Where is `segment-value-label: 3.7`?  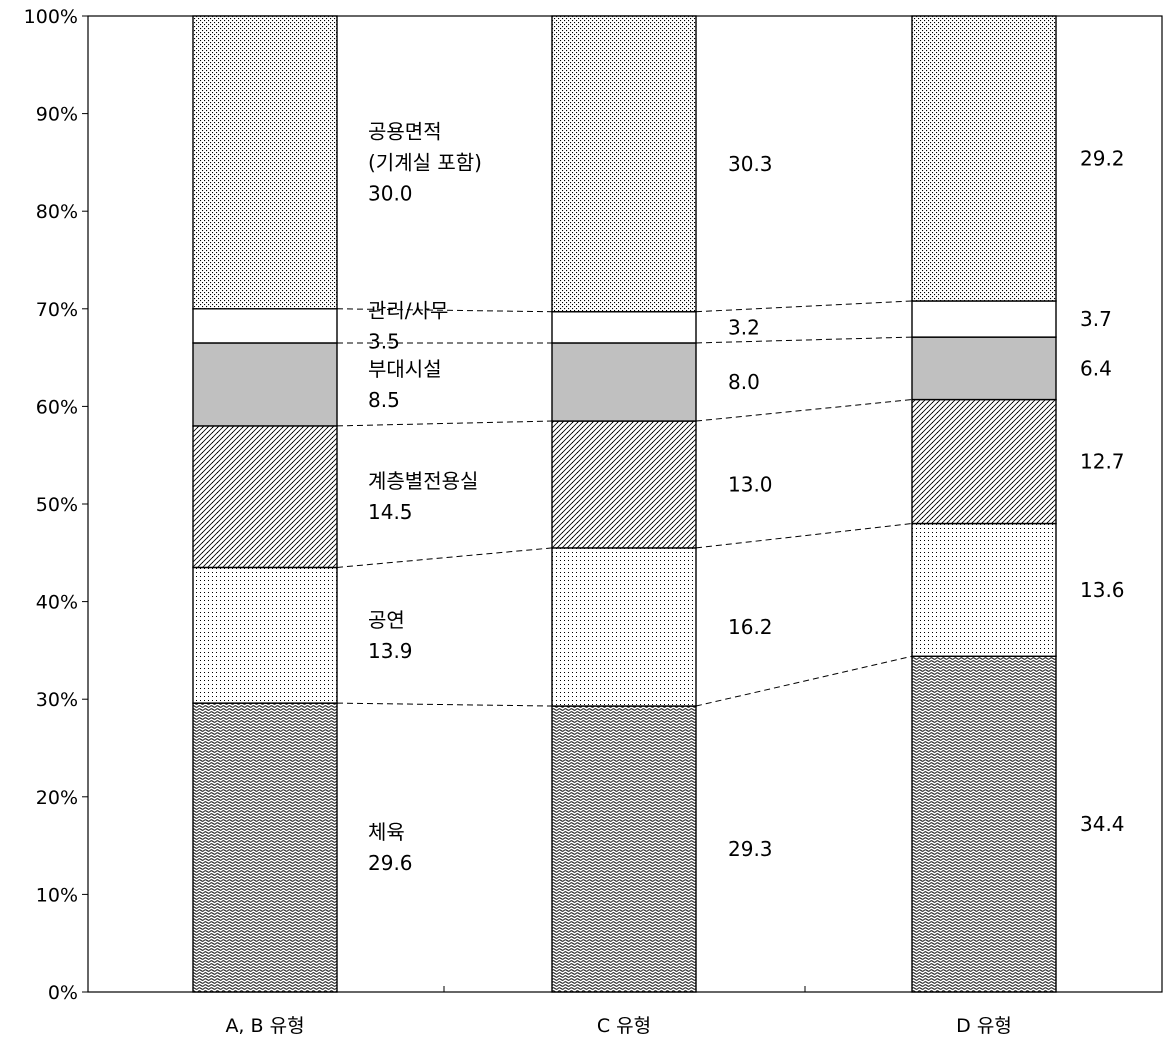
segment-value-label: 3.7 is located at coordinates (1096, 319).